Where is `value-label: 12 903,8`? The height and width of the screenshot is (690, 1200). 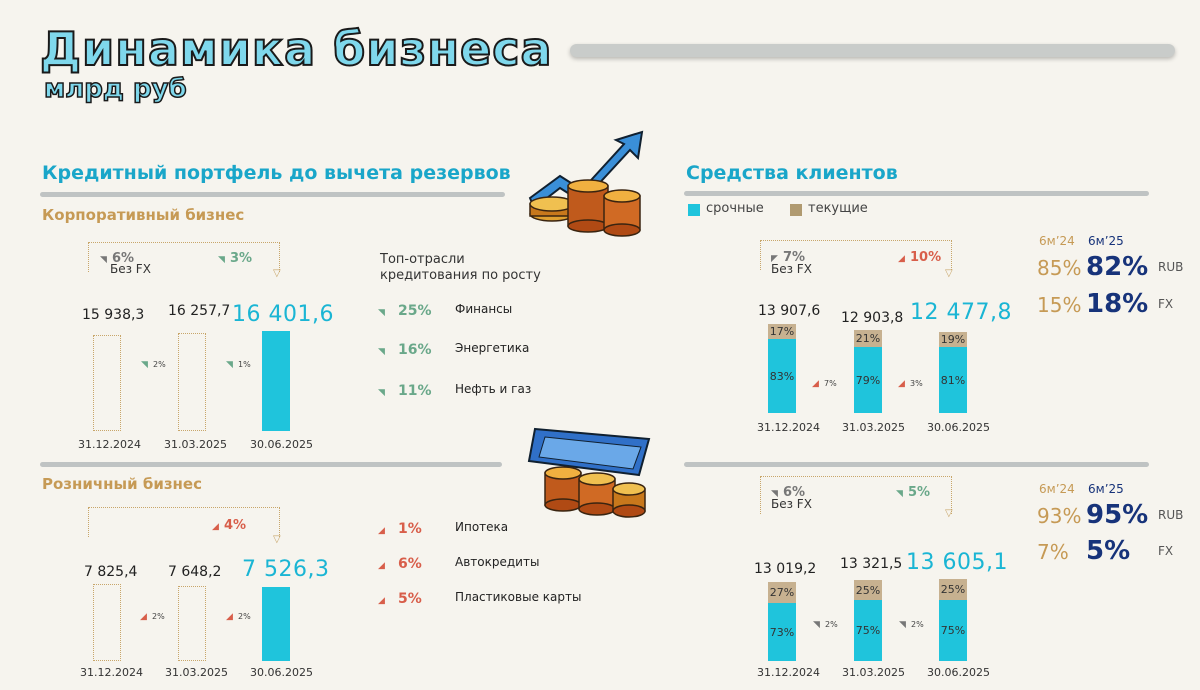
value-label: 12 903,8 is located at coordinates (872, 318).